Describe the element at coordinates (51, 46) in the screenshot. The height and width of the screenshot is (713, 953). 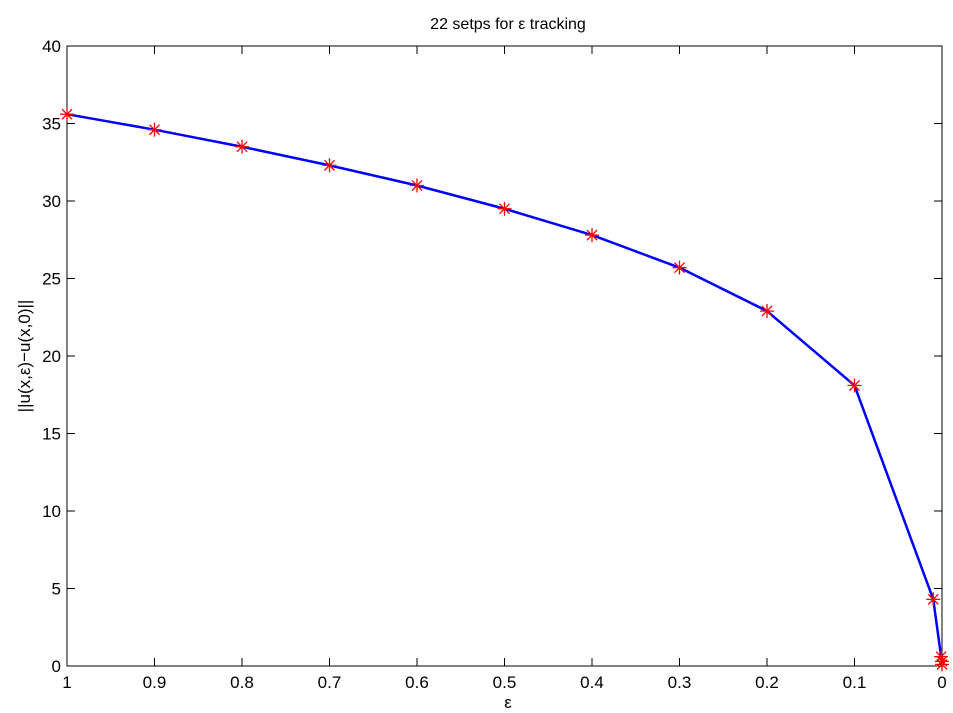
I see `y-tick-label: 40` at that location.